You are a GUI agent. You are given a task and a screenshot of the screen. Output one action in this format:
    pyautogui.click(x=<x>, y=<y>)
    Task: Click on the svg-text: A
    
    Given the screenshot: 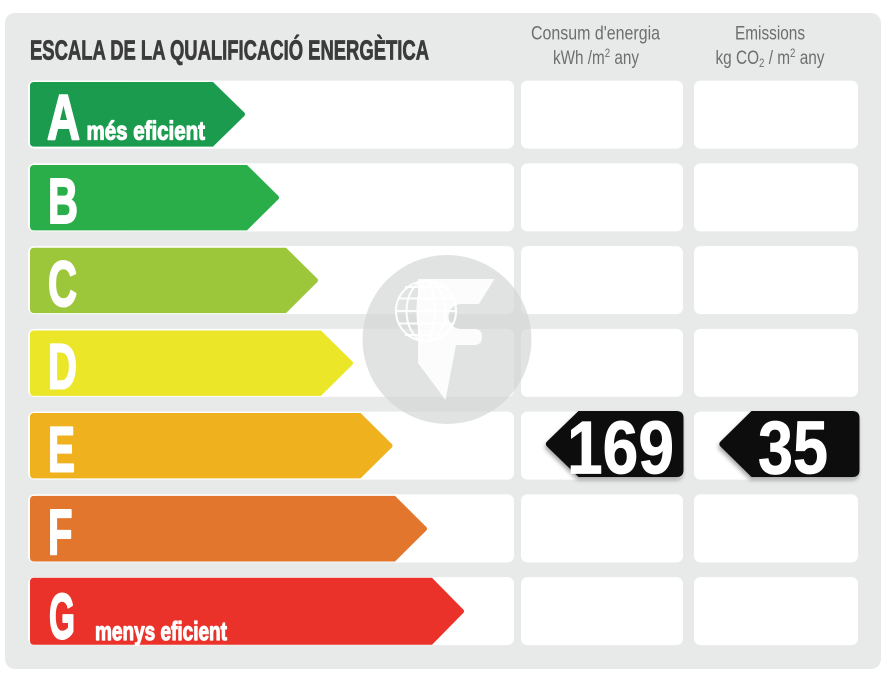 What is the action you would take?
    pyautogui.click(x=63, y=118)
    